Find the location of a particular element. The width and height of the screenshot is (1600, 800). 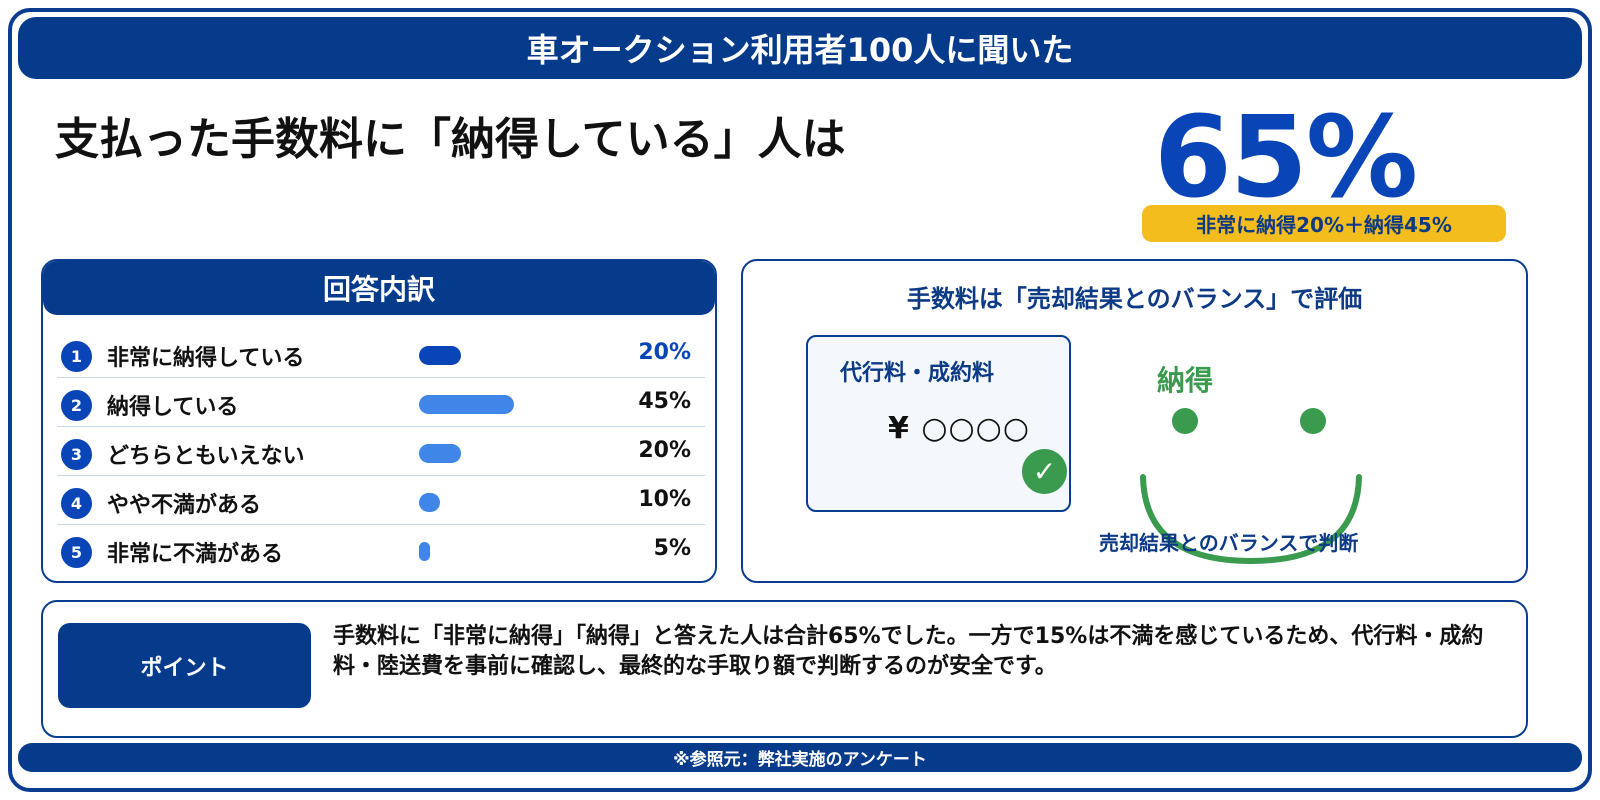

balance-caption: 売却結果とのバランスで判断 is located at coordinates (1229, 543).